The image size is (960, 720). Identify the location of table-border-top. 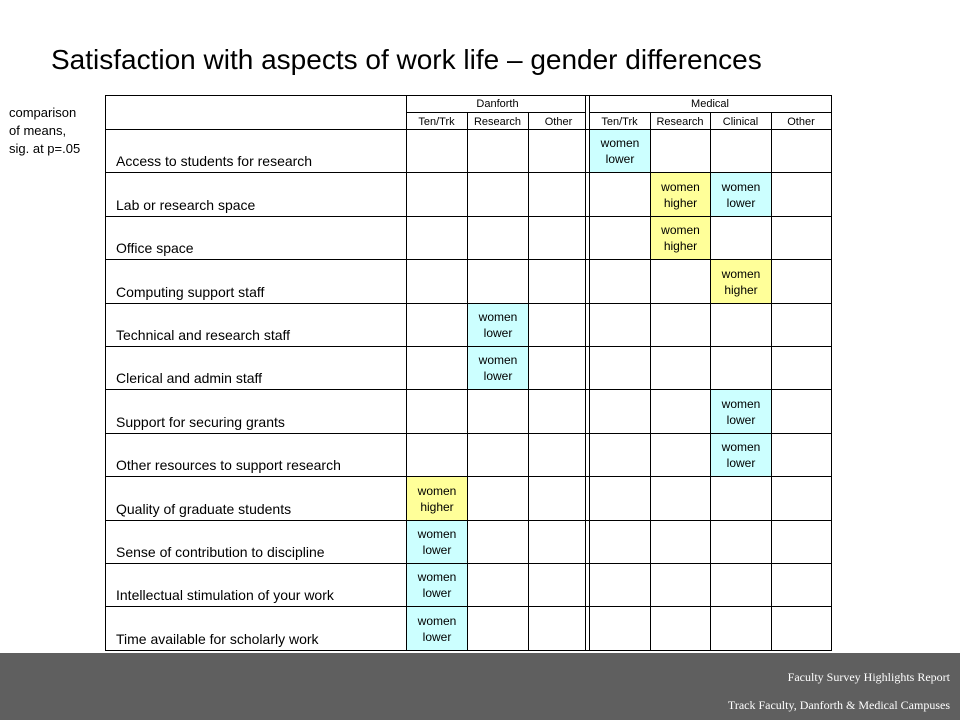
(468, 95).